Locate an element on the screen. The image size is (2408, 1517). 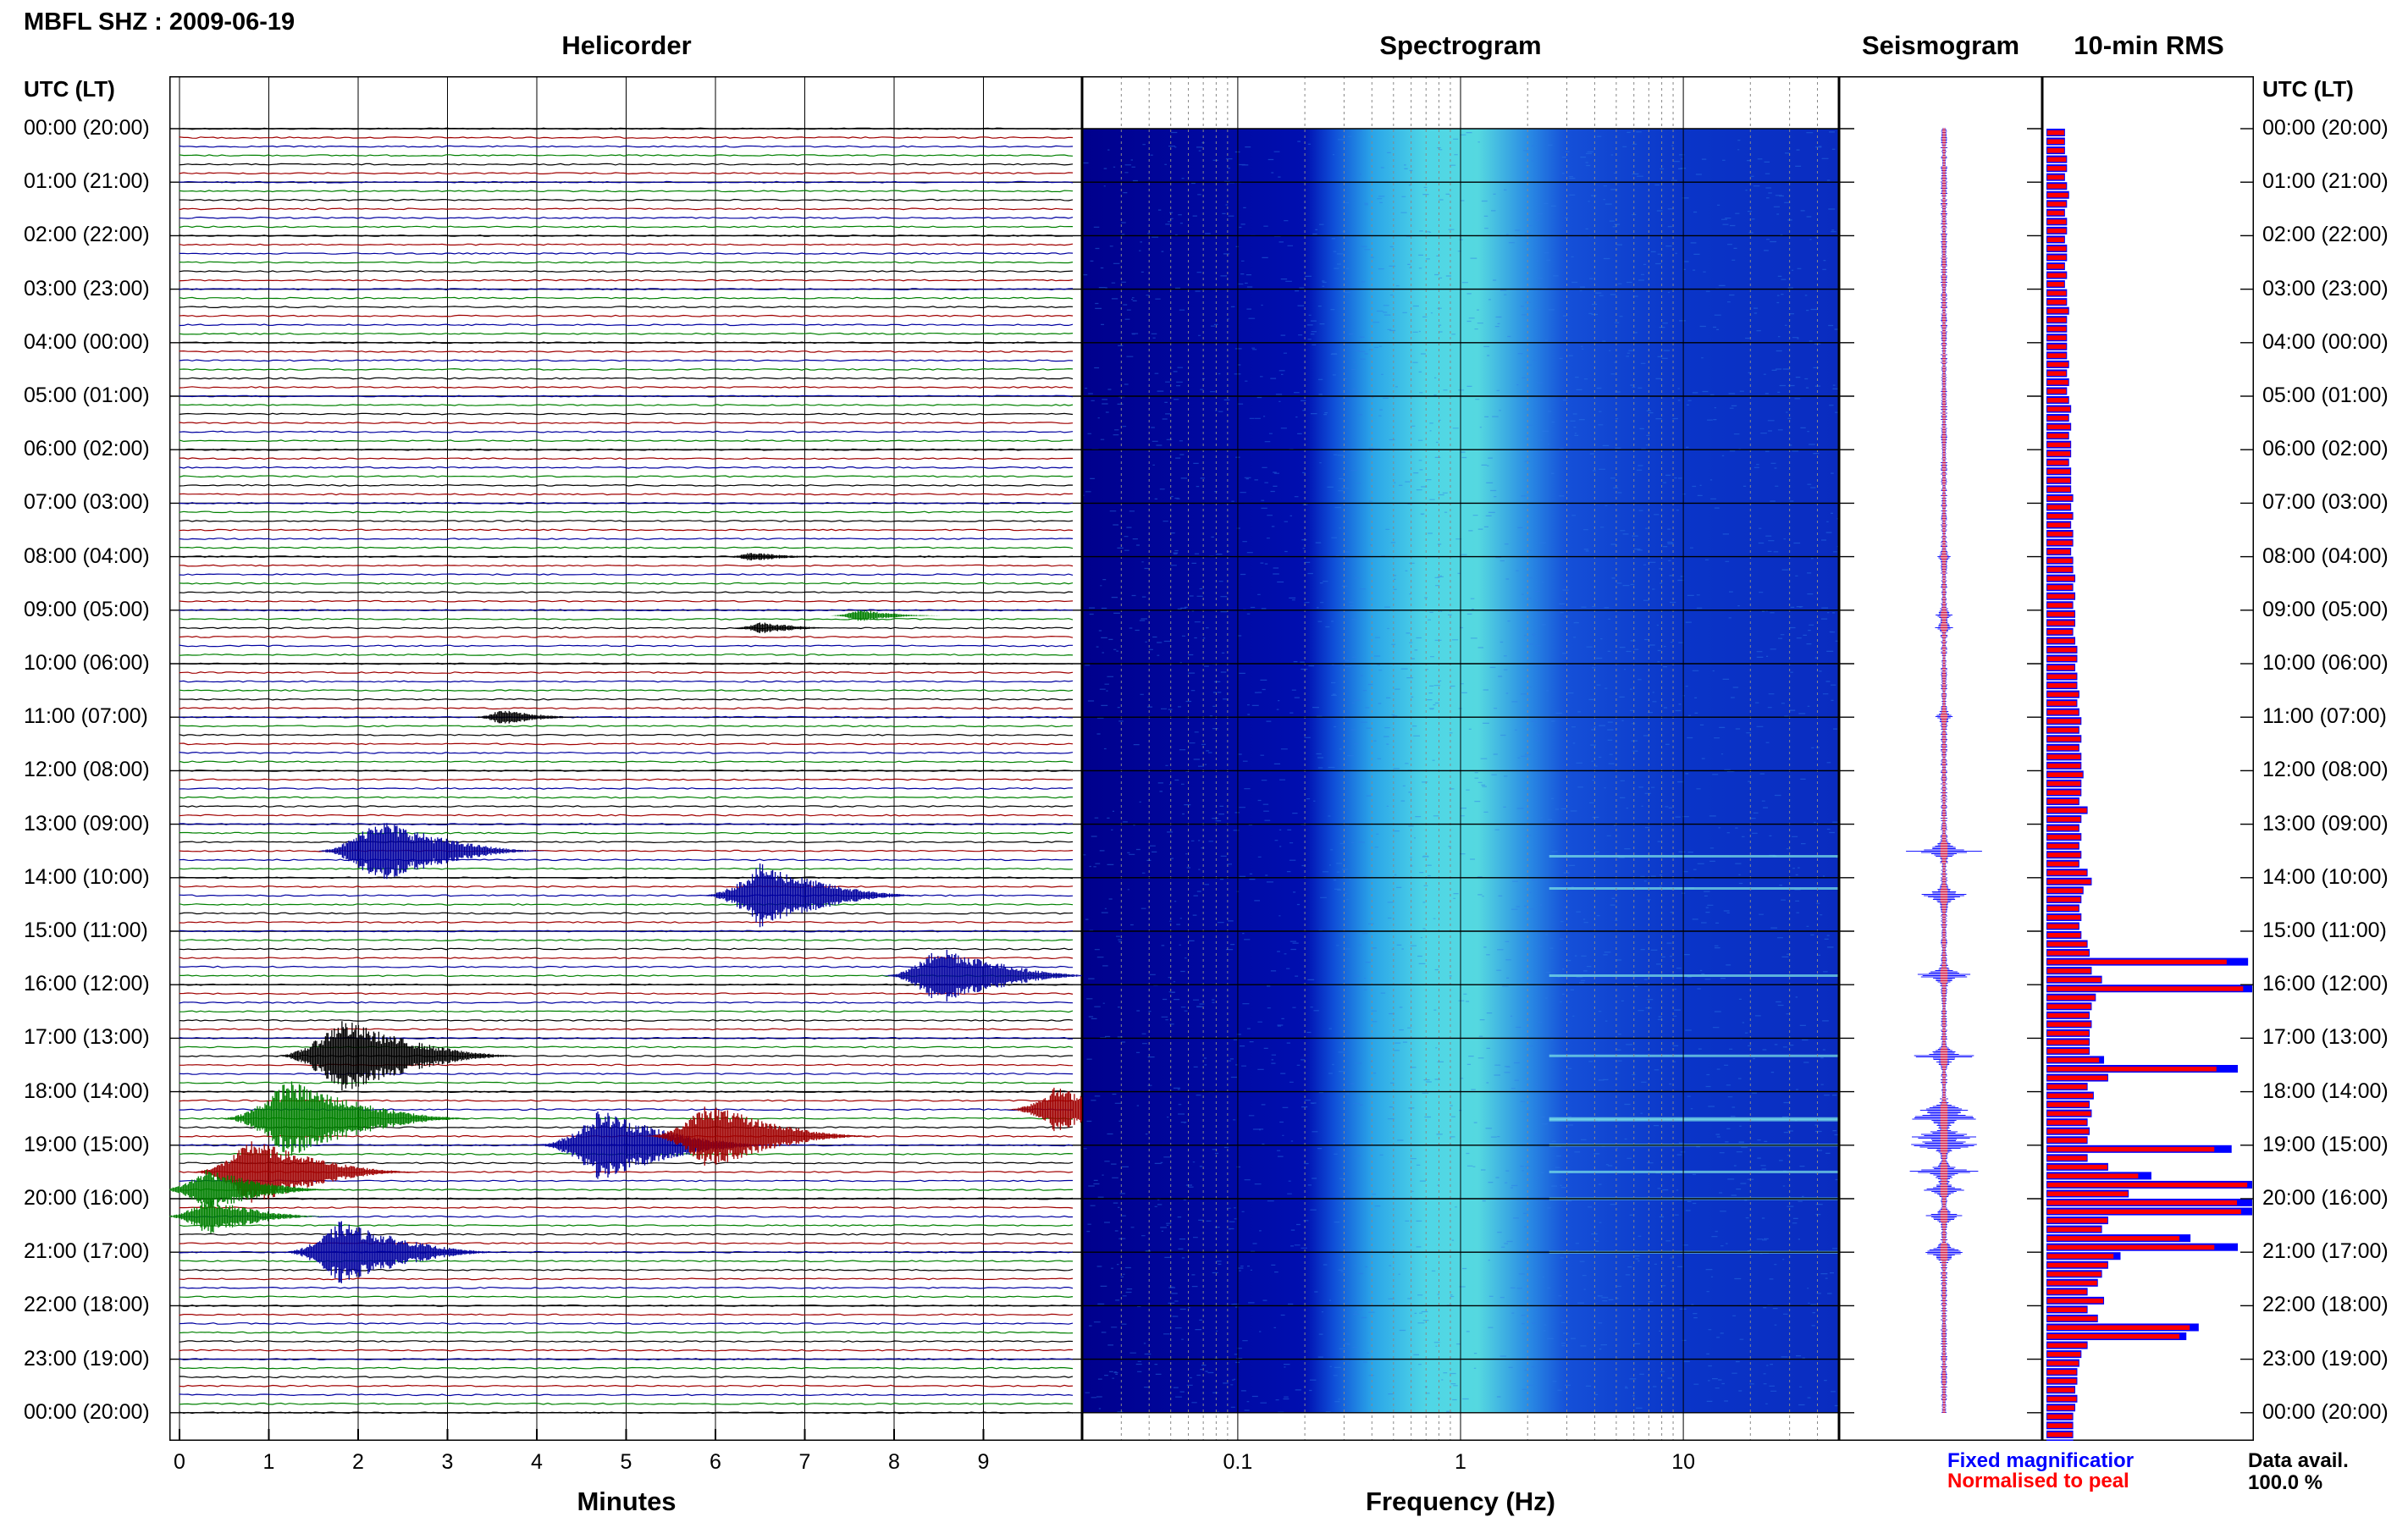
time-label: 01:00 (21:00) is located at coordinates (2325, 182).